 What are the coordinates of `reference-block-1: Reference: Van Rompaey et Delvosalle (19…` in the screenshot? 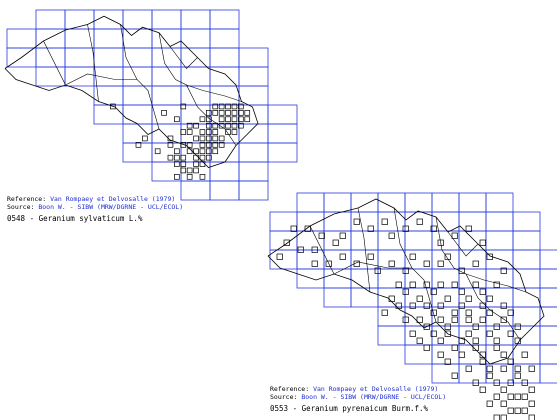 It's located at (95, 203).